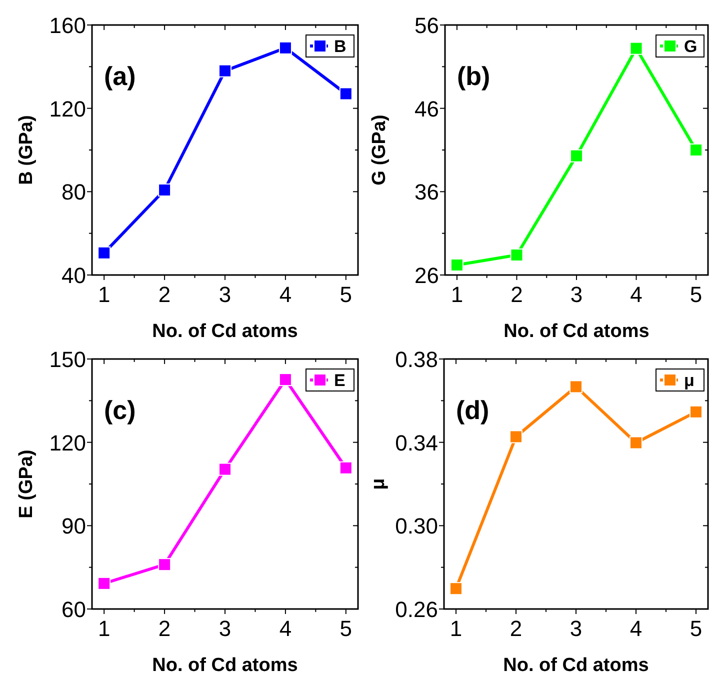 Image resolution: width=715 pixels, height=682 pixels. Describe the element at coordinates (416, 526) in the screenshot. I see `y-tick-label: 0.30` at that location.